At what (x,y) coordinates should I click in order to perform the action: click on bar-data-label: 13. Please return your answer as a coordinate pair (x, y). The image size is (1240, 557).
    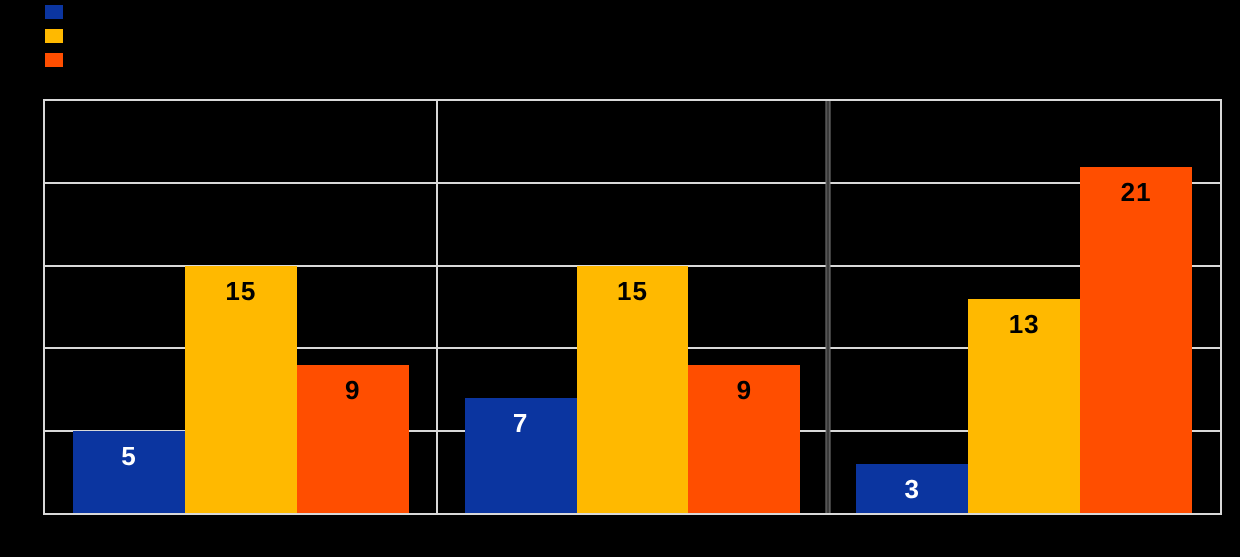
    Looking at the image, I should click on (1024, 323).